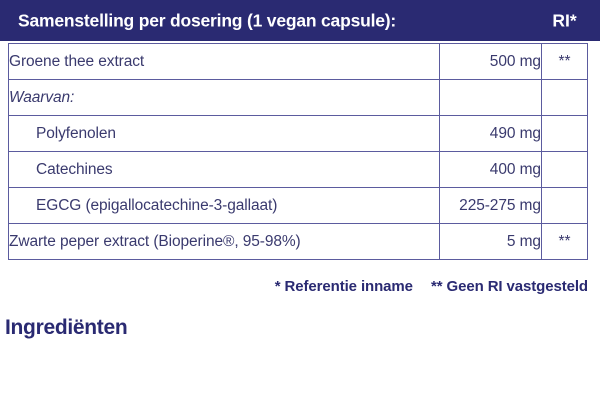 This screenshot has height=416, width=600. Describe the element at coordinates (490, 205) in the screenshot. I see `row-amount: 225-275 mg` at that location.